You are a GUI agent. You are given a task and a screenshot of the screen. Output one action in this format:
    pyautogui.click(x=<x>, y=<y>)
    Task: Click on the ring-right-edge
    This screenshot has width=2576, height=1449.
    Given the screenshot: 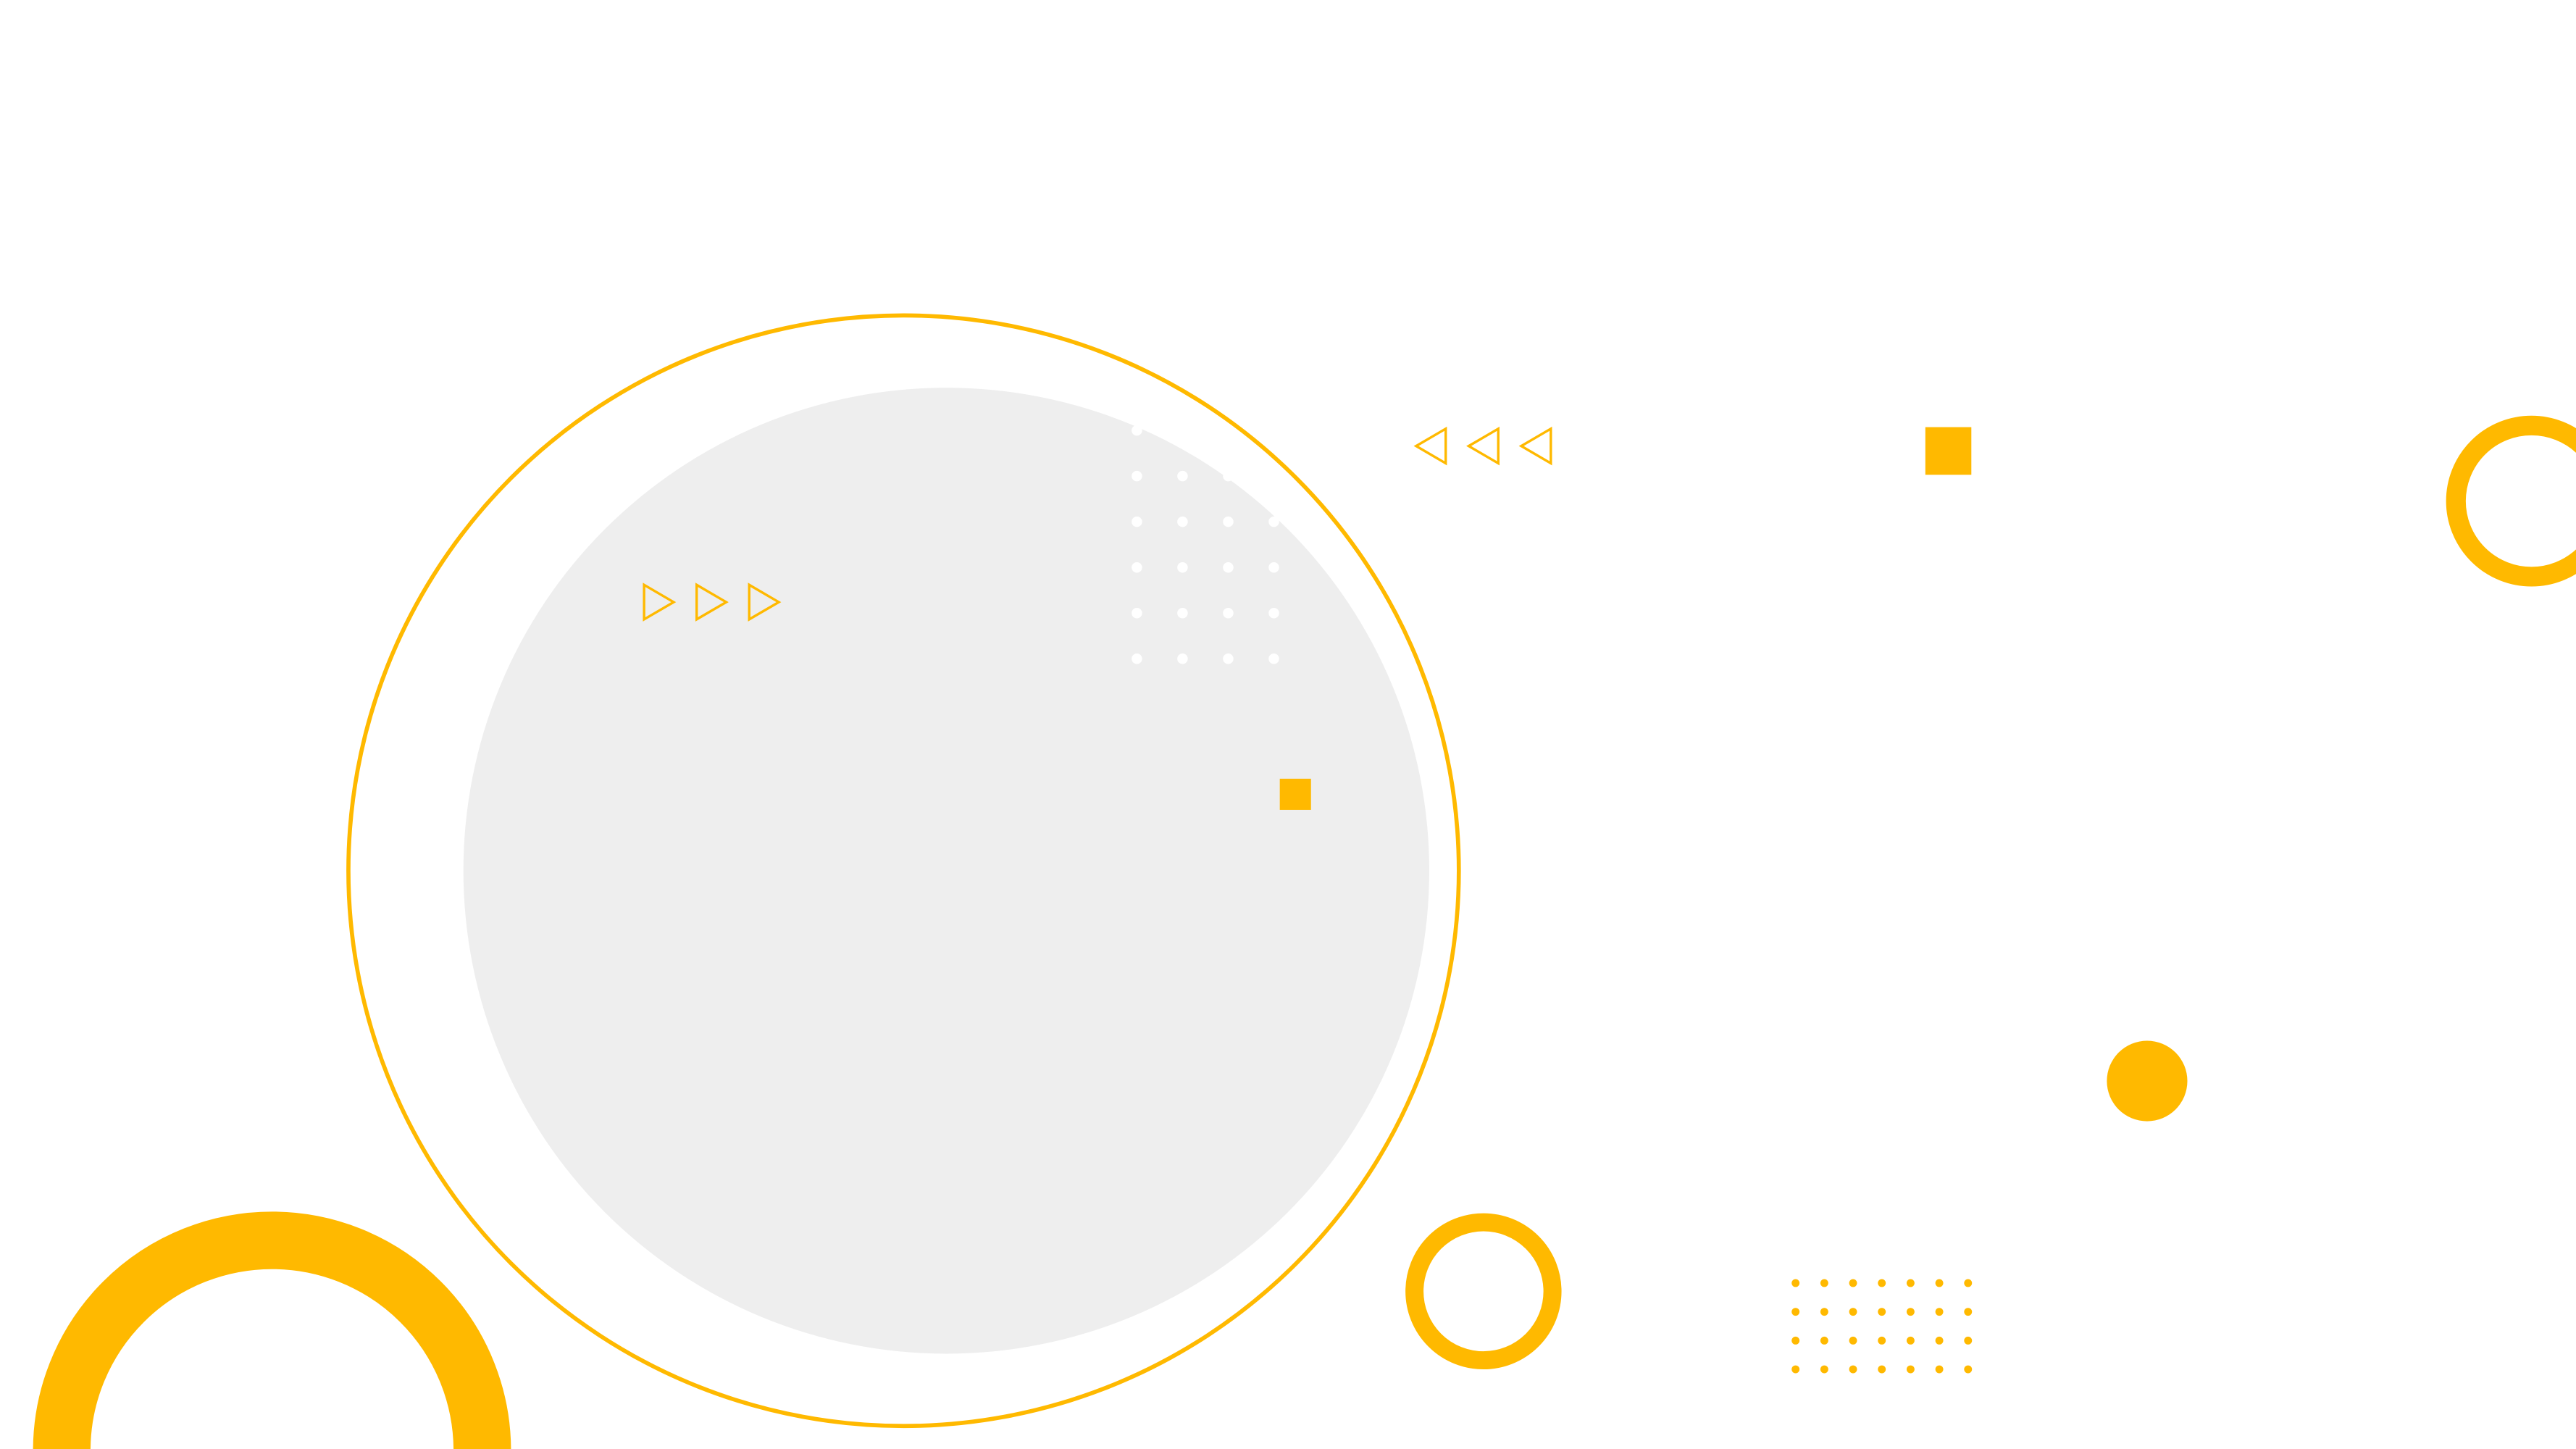 What is the action you would take?
    pyautogui.click(x=2511, y=501)
    